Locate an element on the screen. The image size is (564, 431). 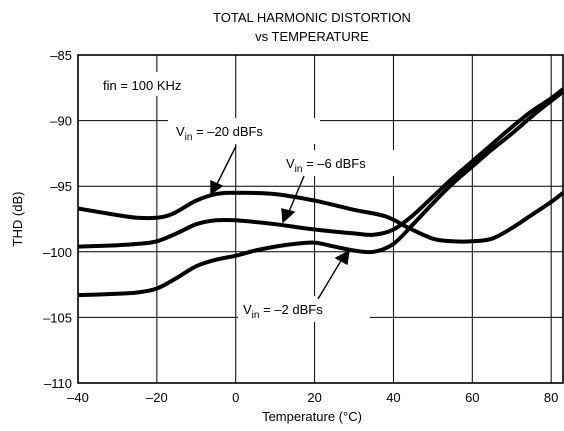
y-tick-label: –110 is located at coordinates (58, 383).